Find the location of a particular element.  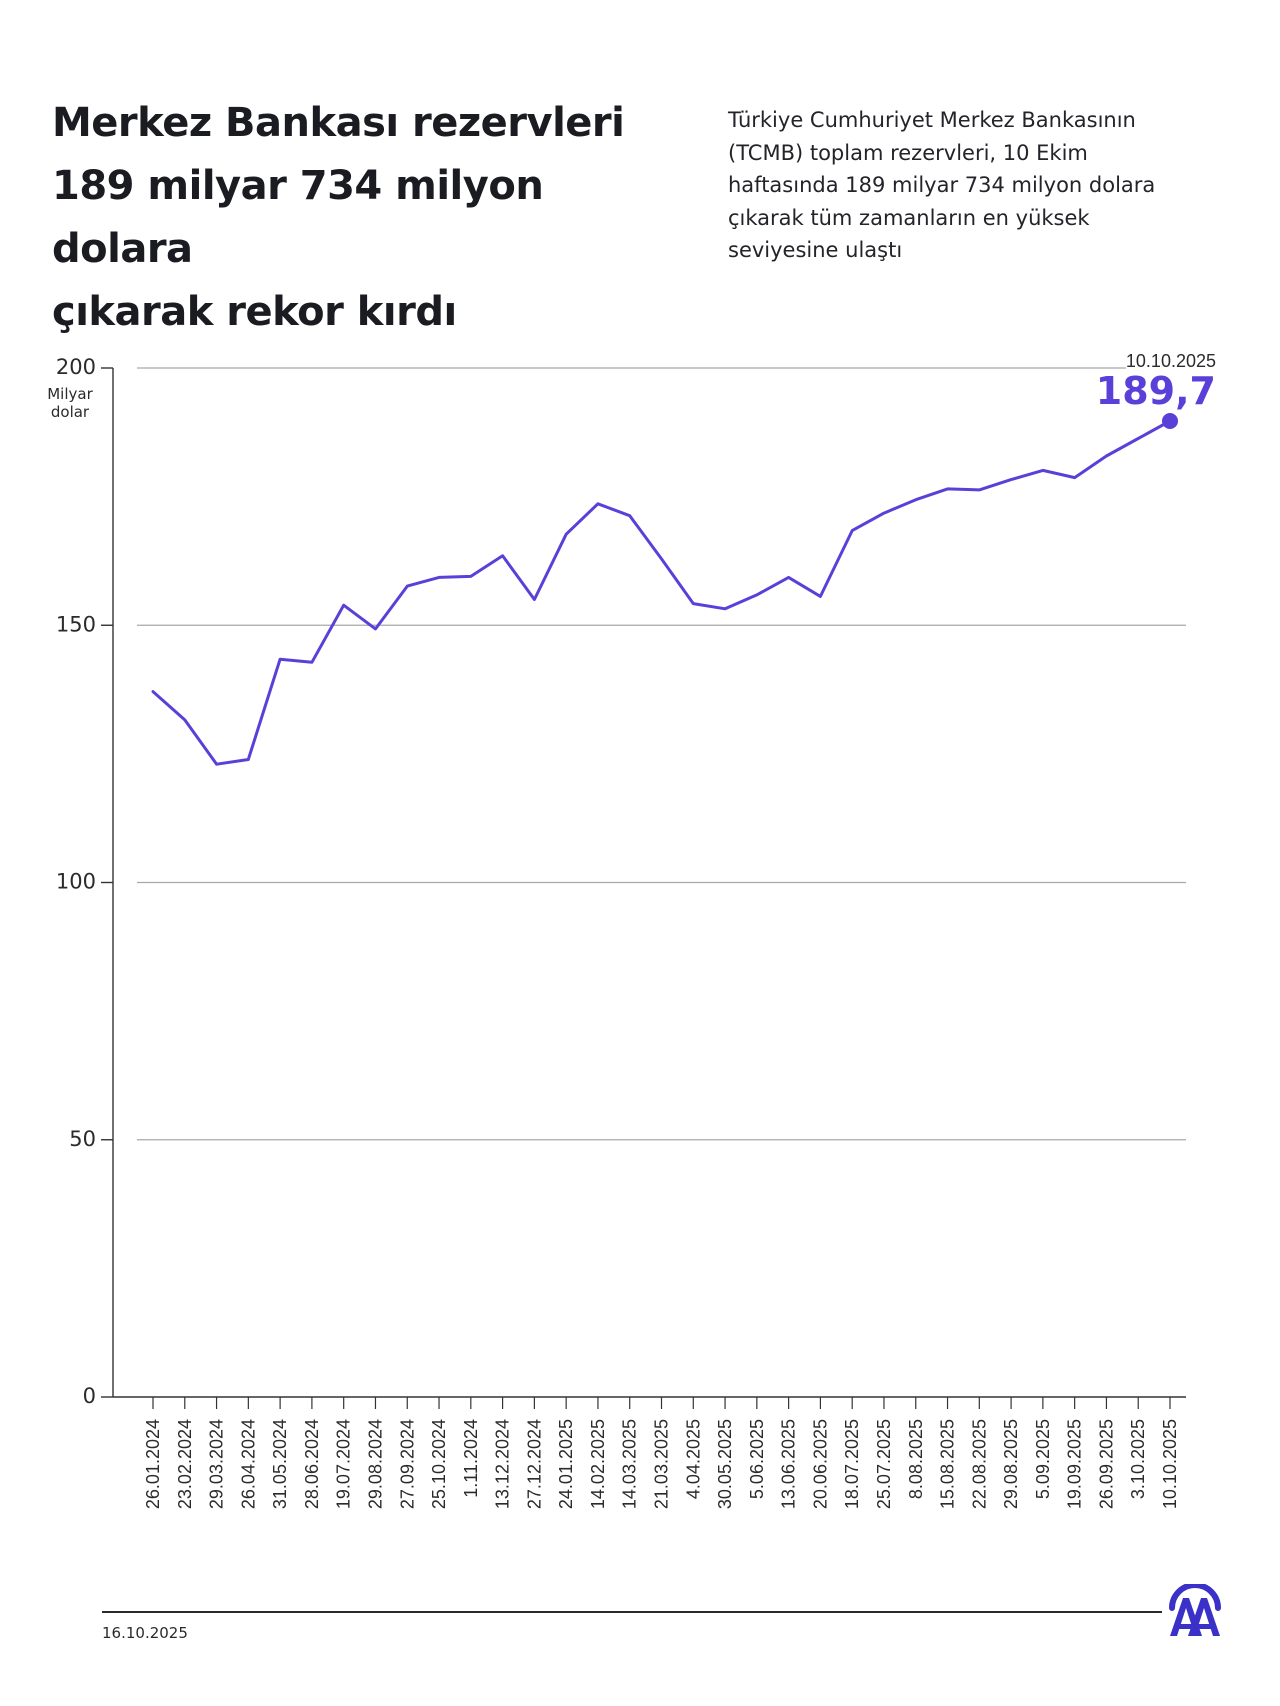

x-tick-label: 26.09.2025 is located at coordinates (1106, 1464).